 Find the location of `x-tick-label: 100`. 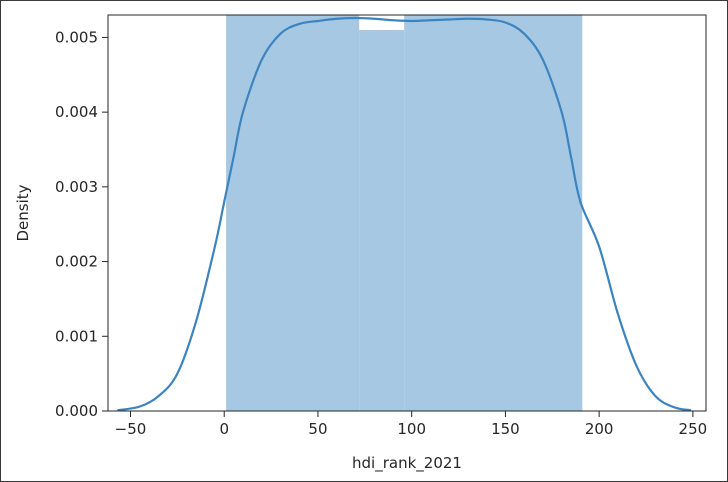

x-tick-label: 100 is located at coordinates (411, 429).